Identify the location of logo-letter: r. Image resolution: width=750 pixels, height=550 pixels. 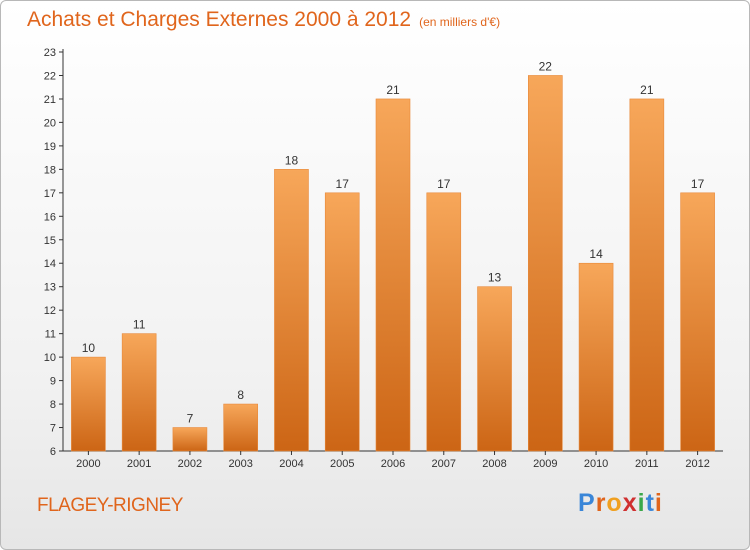
(601, 503).